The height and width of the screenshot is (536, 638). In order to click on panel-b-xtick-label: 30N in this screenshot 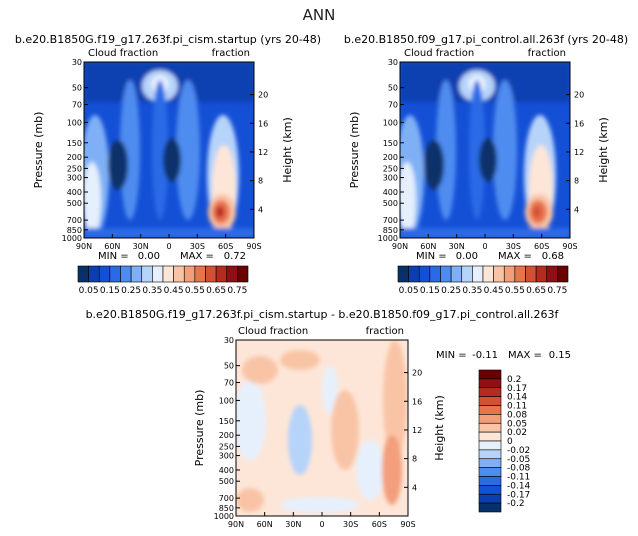, I will do `click(457, 246)`.